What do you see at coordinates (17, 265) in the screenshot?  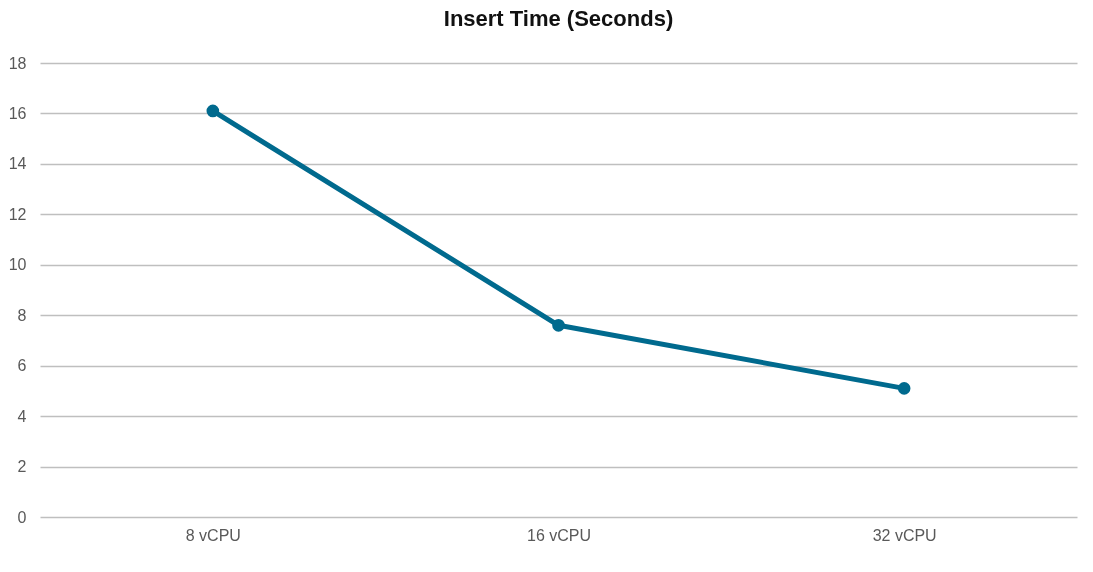 I see `y-tick-label: 10` at bounding box center [17, 265].